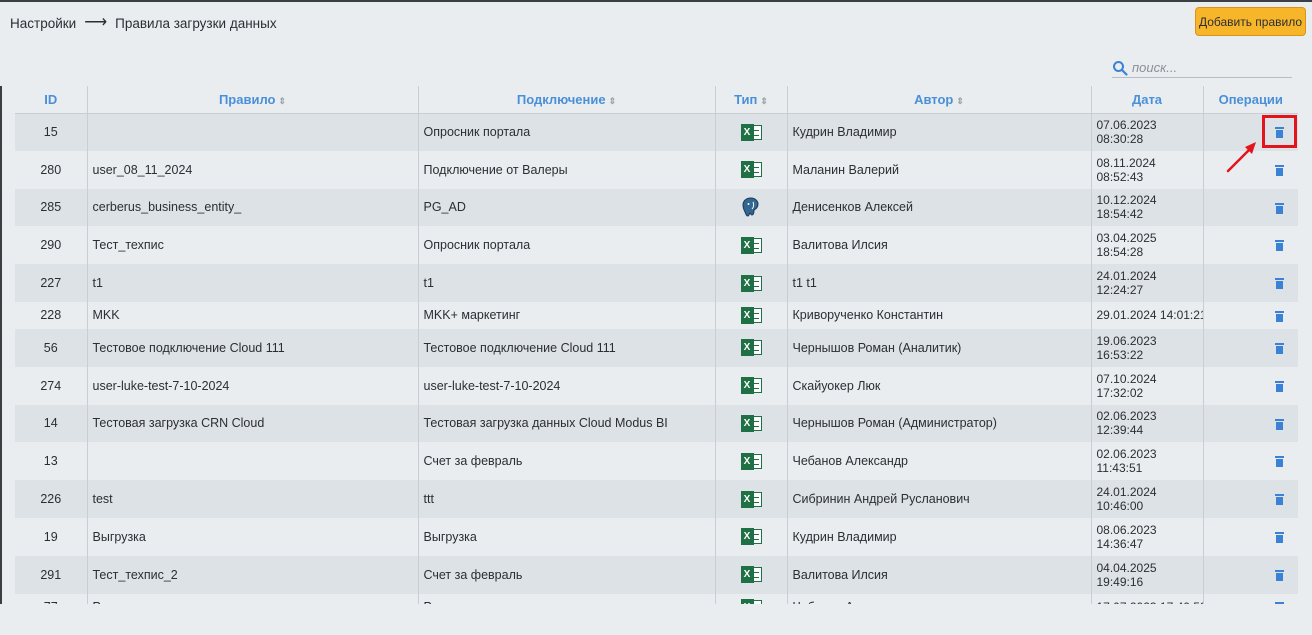  I want to click on cell-author: Сибринин Андрей Русланович, so click(939, 499).